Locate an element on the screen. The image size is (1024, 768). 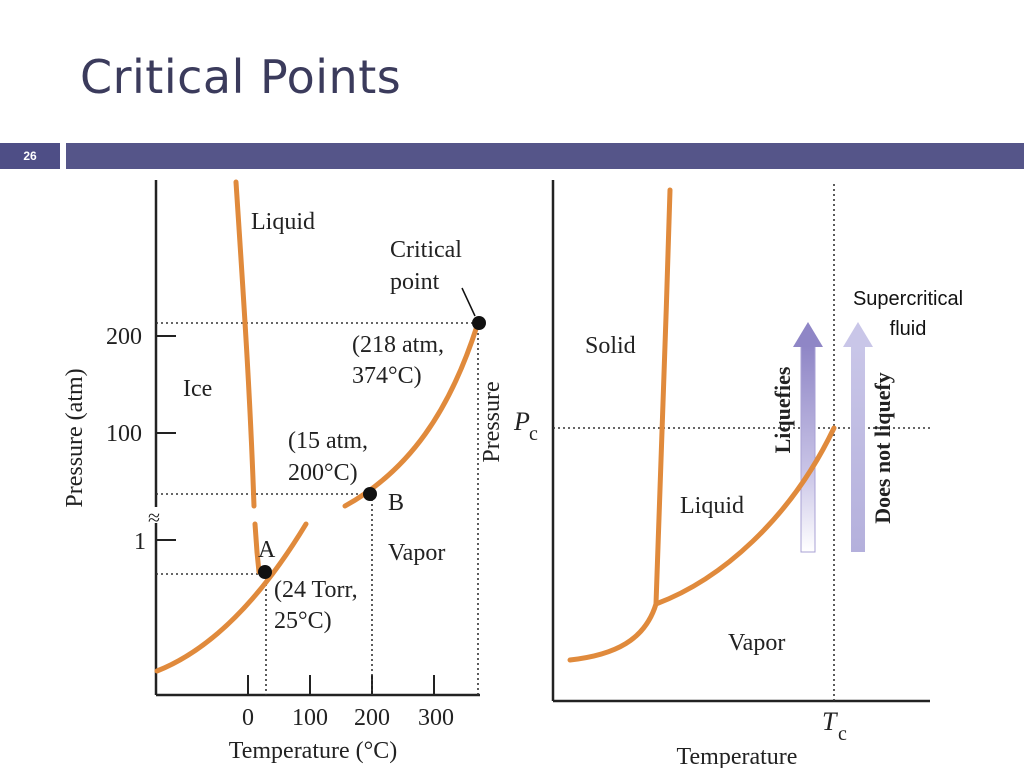
critical-point-title-1: Critical is located at coordinates (426, 250).